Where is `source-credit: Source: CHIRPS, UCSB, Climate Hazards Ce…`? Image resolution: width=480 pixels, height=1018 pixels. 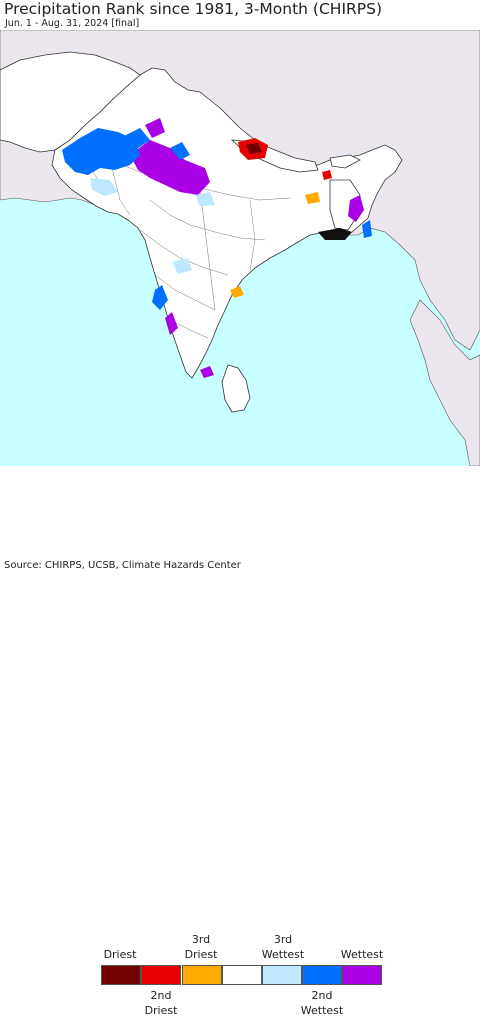 source-credit: Source: CHIRPS, UCSB, Climate Hazards Ce… is located at coordinates (122, 565).